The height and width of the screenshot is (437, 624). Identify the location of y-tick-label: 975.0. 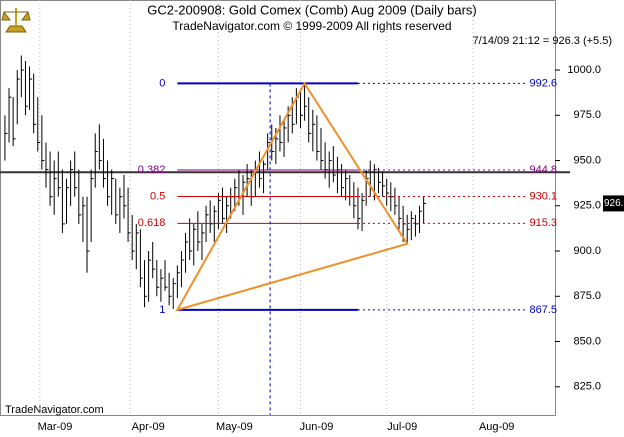
(587, 115).